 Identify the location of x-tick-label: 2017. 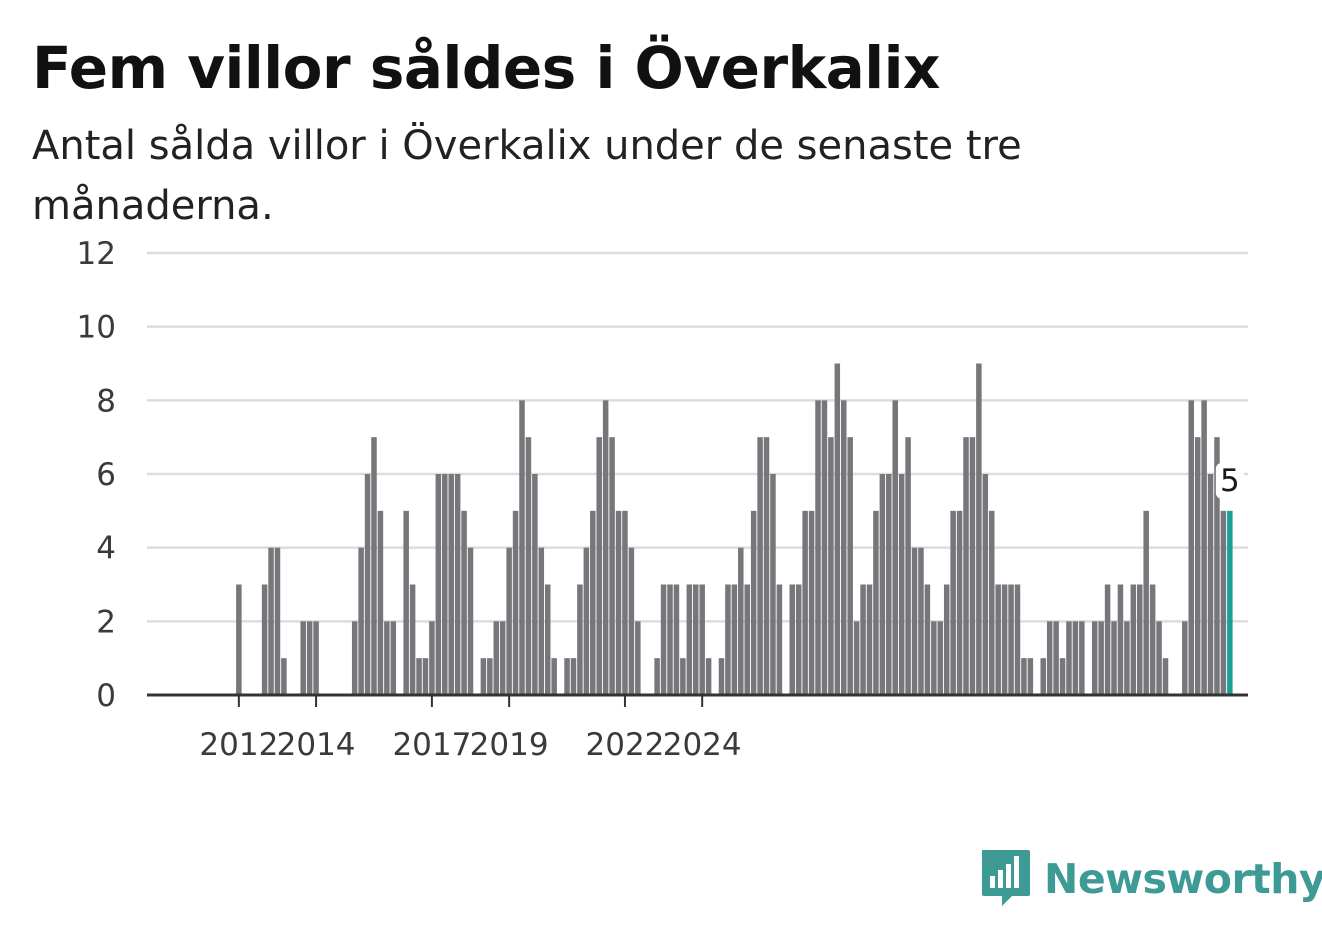
(431, 745).